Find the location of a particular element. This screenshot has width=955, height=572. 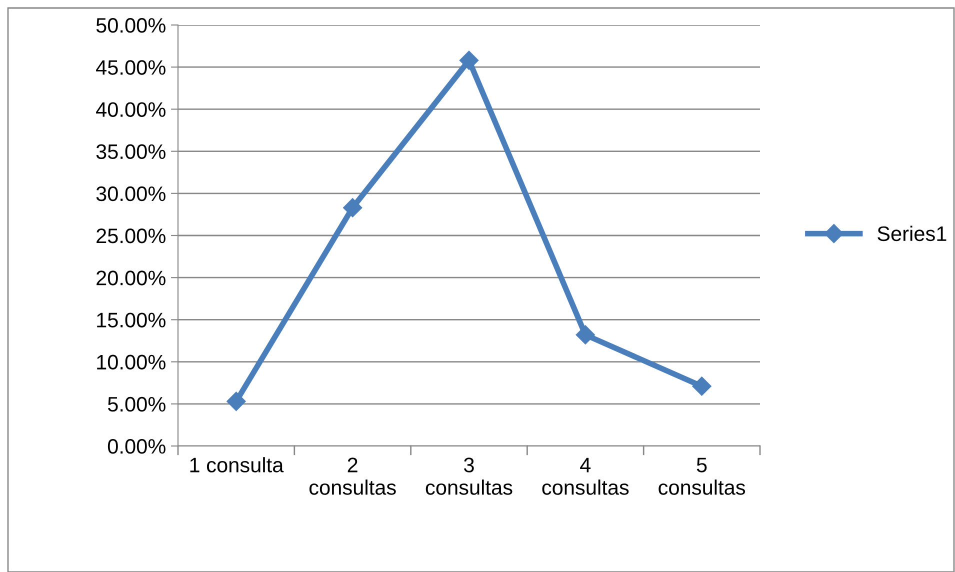

y-tick-label: 35.00% is located at coordinates (131, 152).